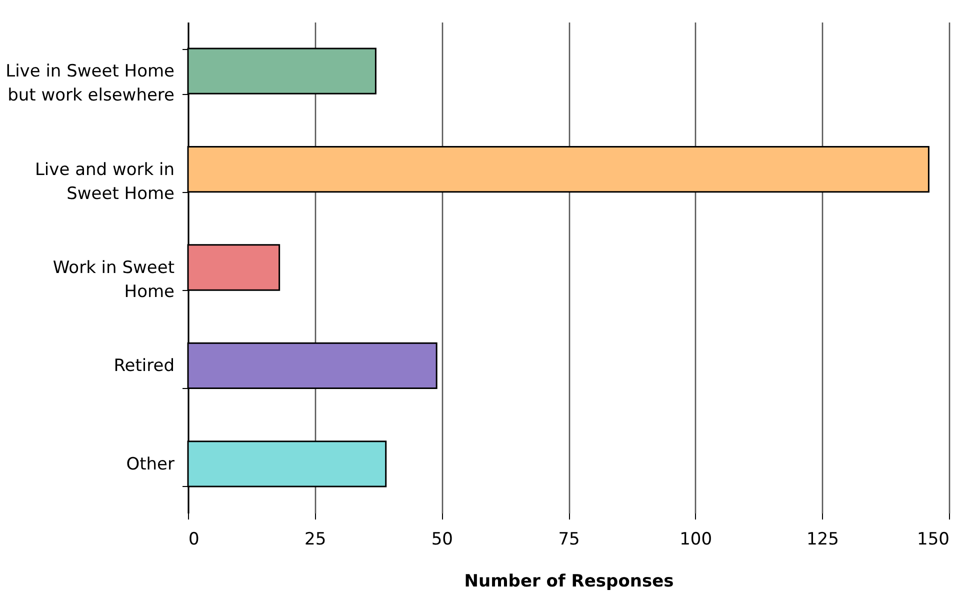 The height and width of the screenshot is (607, 972). What do you see at coordinates (822, 540) in the screenshot?
I see `x-tick-label: 125` at bounding box center [822, 540].